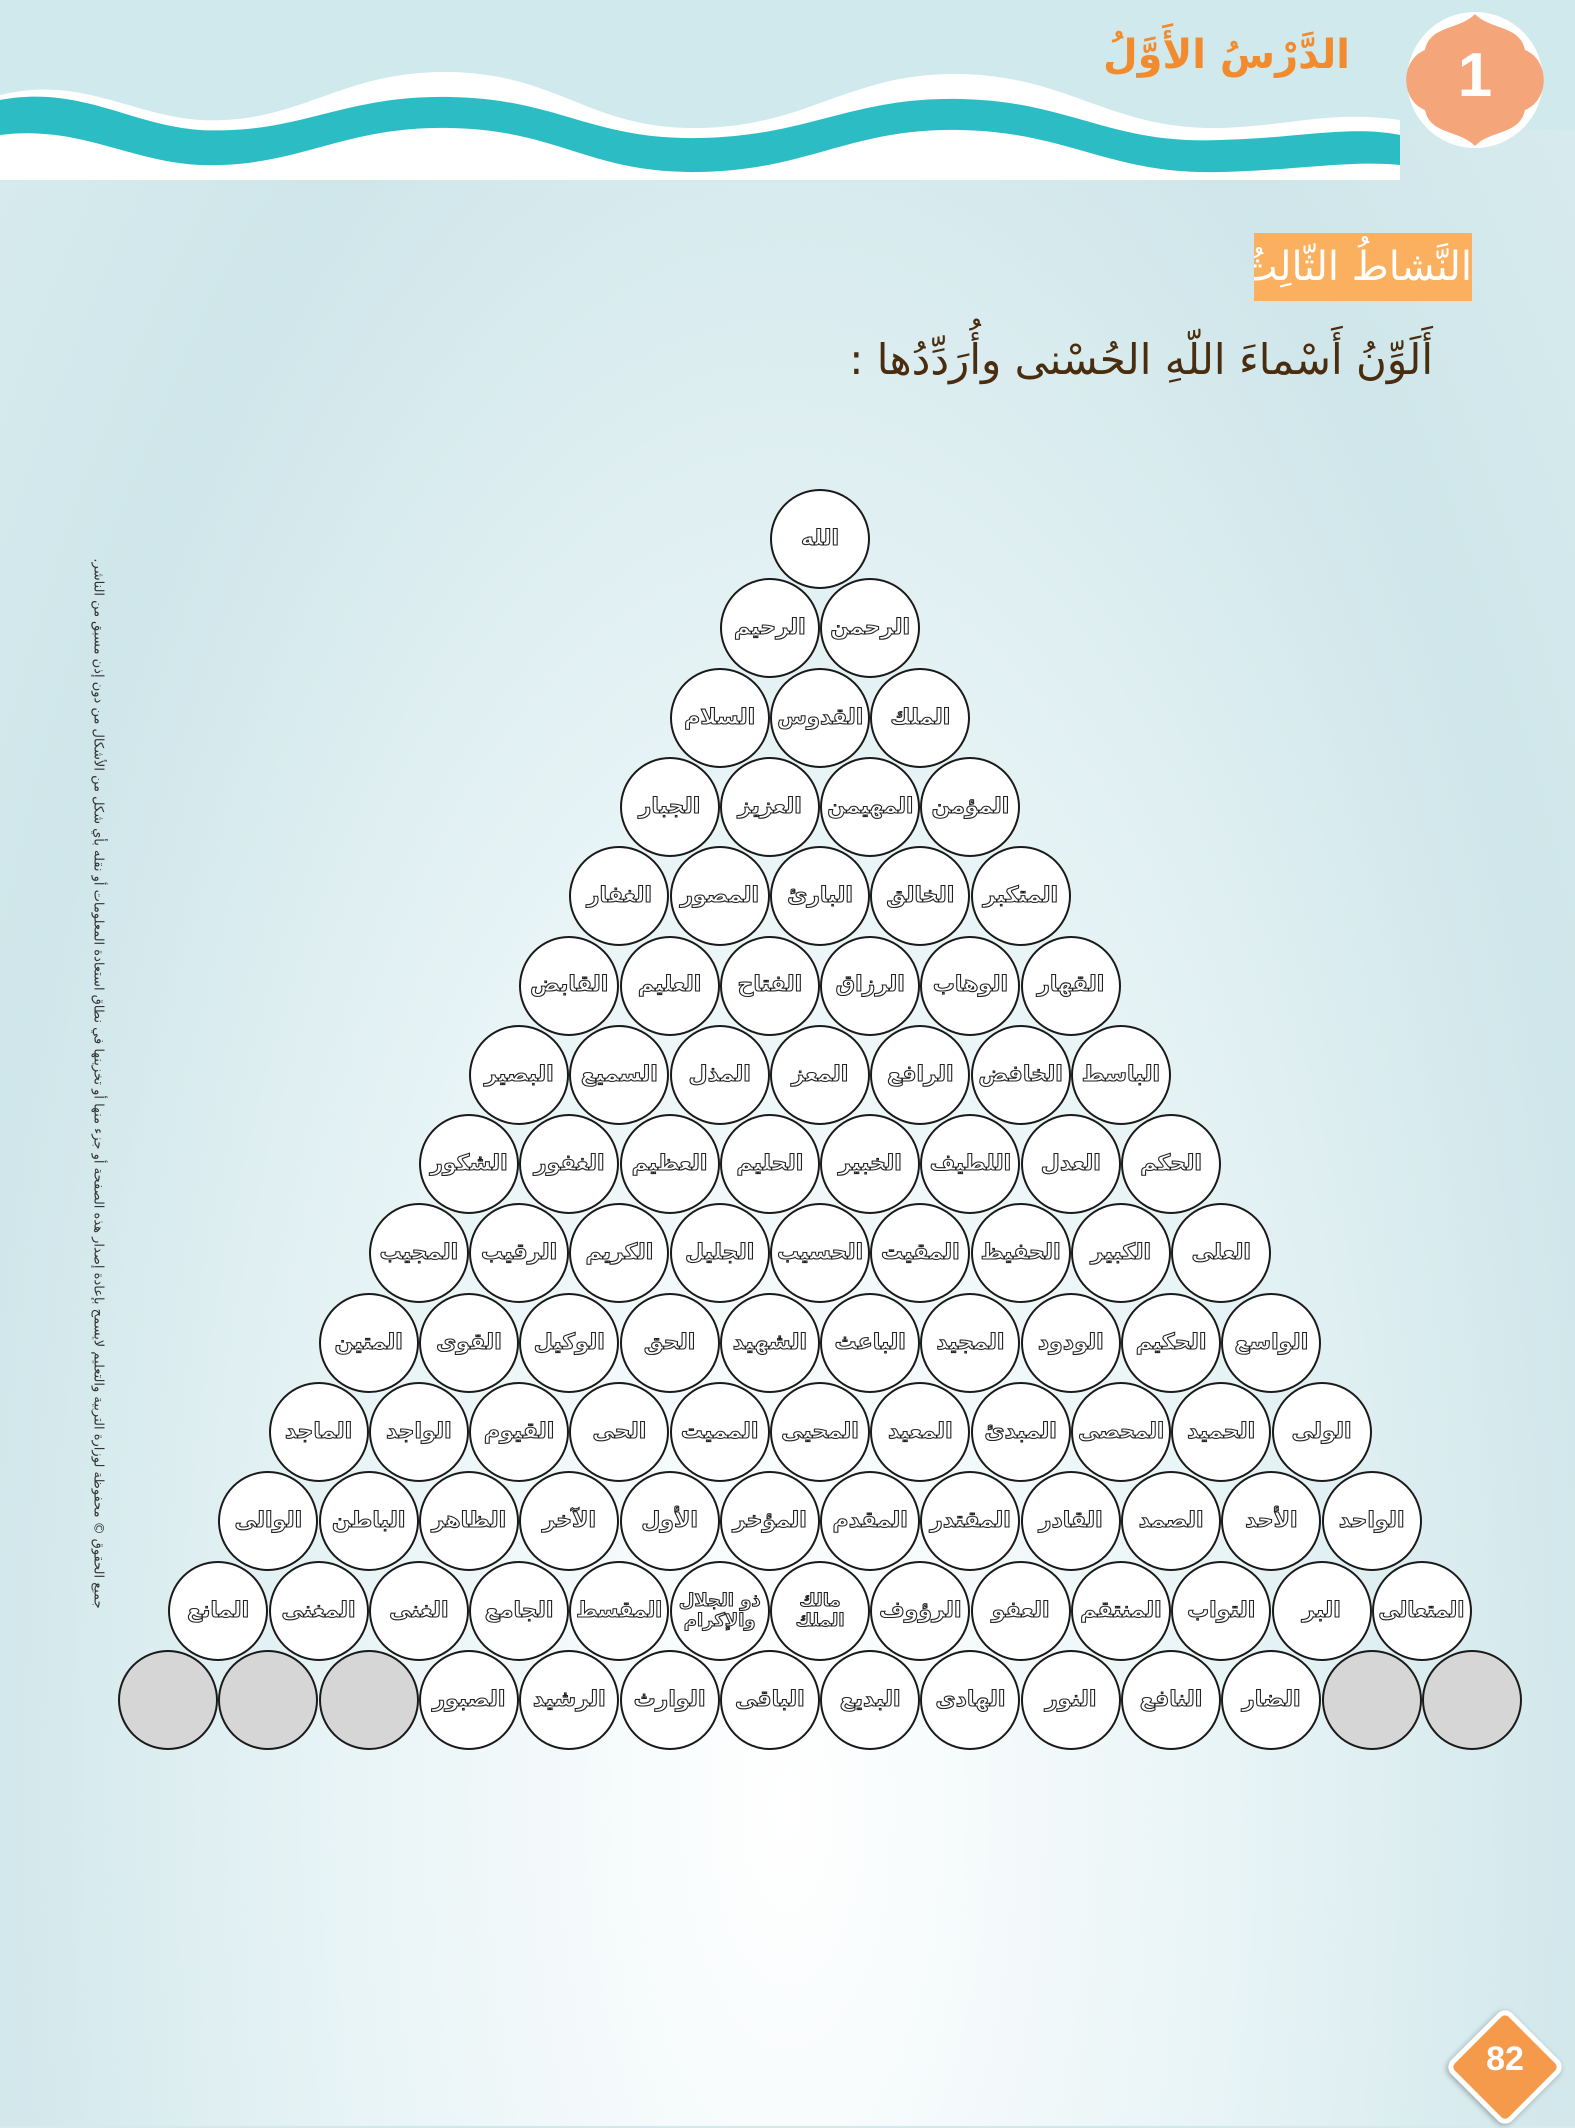  What do you see at coordinates (820, 1253) in the screenshot?
I see `name-circle: الحسيب` at bounding box center [820, 1253].